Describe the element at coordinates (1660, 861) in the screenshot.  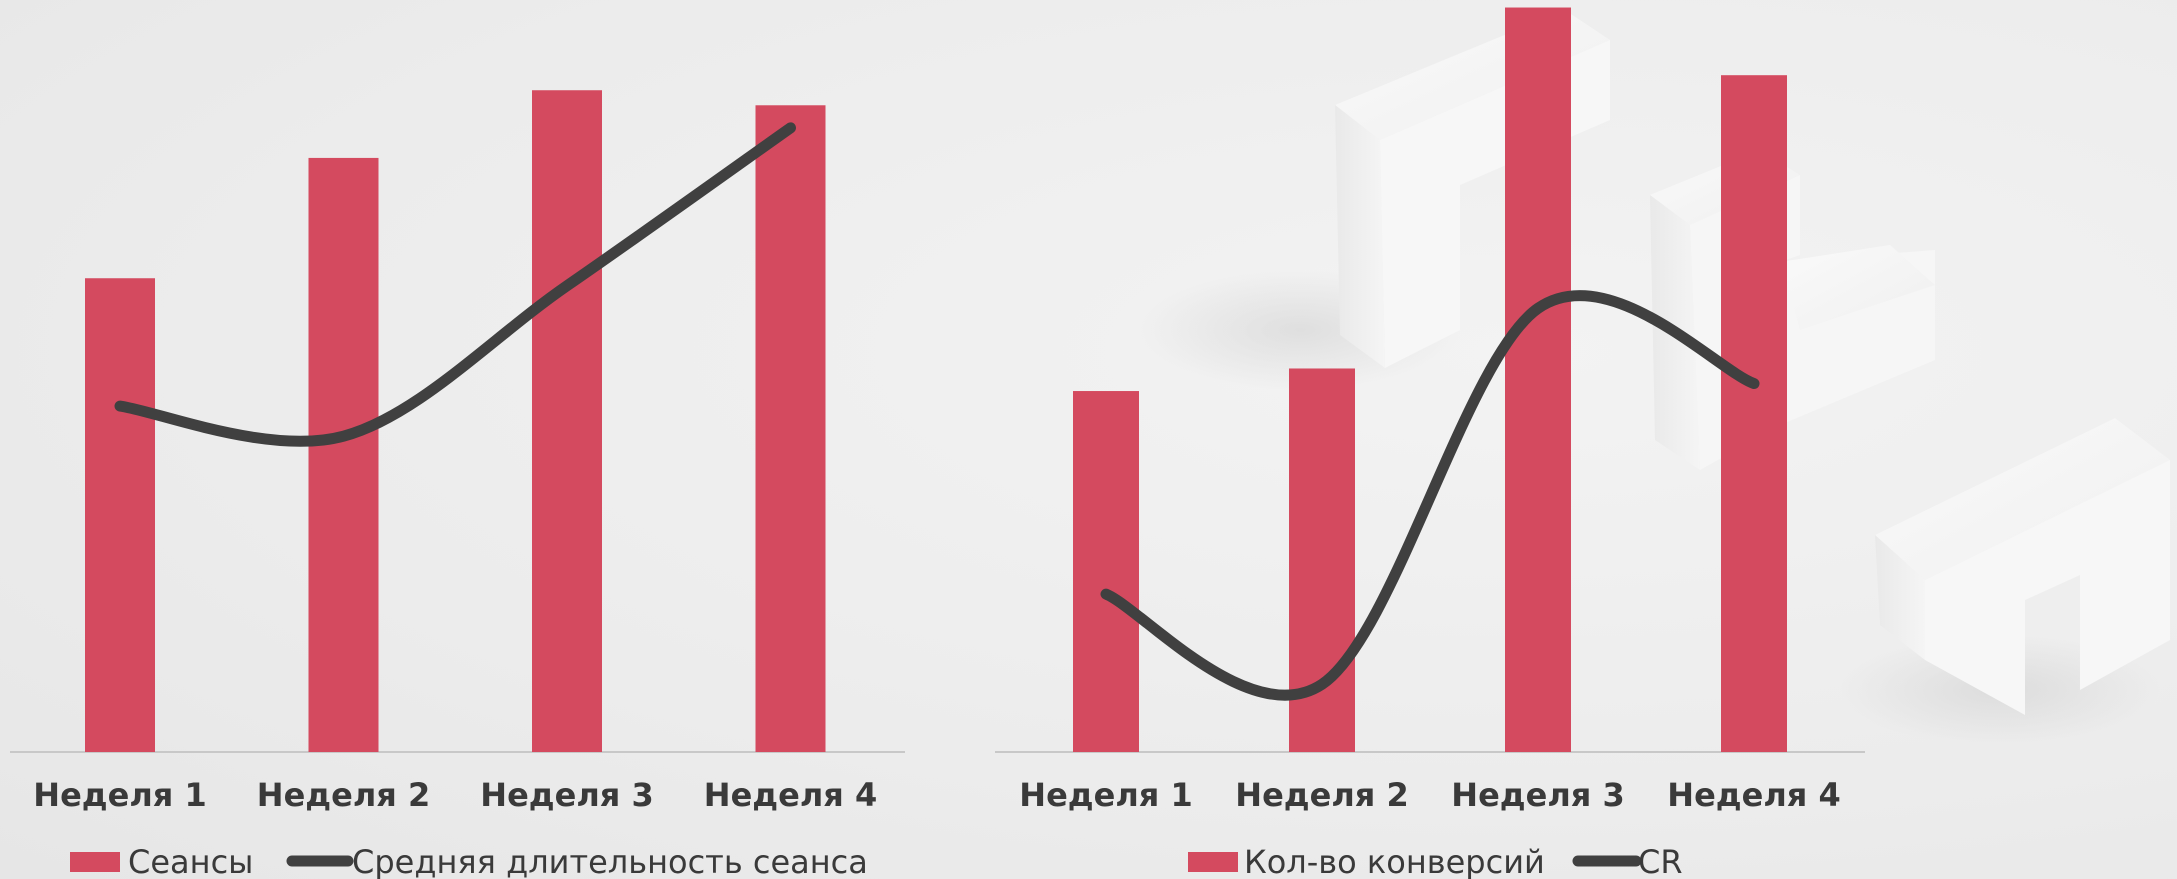
I see `legend-label: CR` at that location.